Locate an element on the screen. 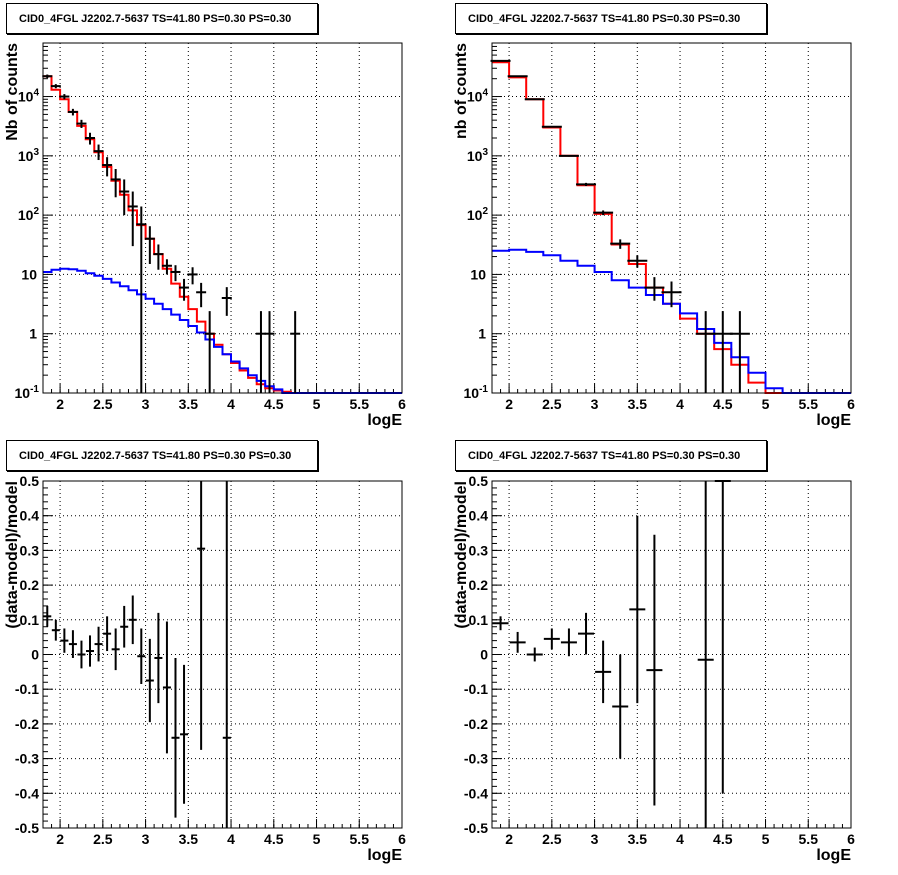 The width and height of the screenshot is (898, 875). y-tick-label: -0.2 is located at coordinates (476, 724).